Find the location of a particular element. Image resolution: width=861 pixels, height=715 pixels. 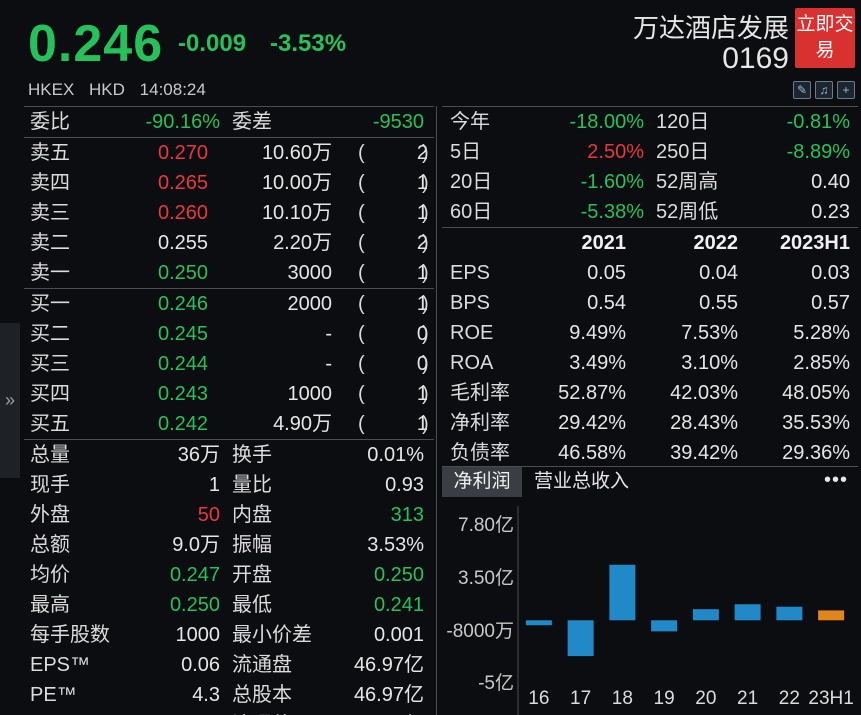

financials-row: 负债率 46.58% 39.42% 29.36% is located at coordinates (650, 453).